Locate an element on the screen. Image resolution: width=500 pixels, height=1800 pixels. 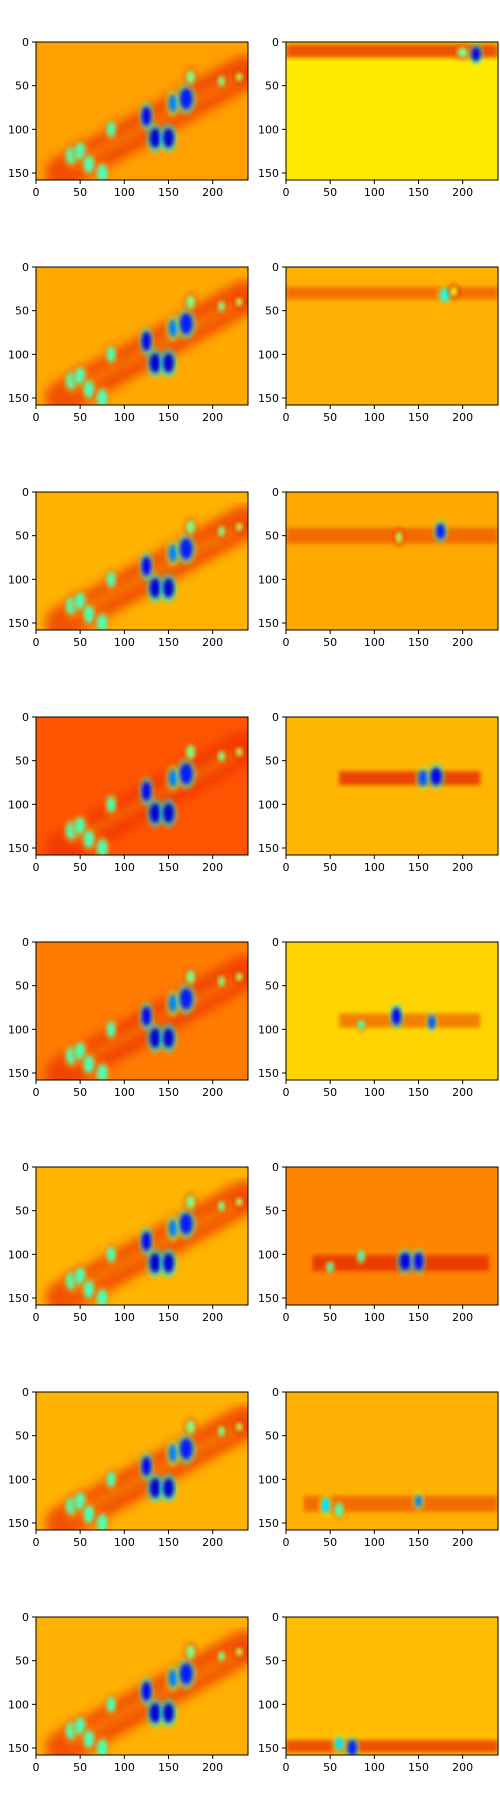
panel-r3-right-x-tick-label-2: 100 is located at coordinates (374, 867).